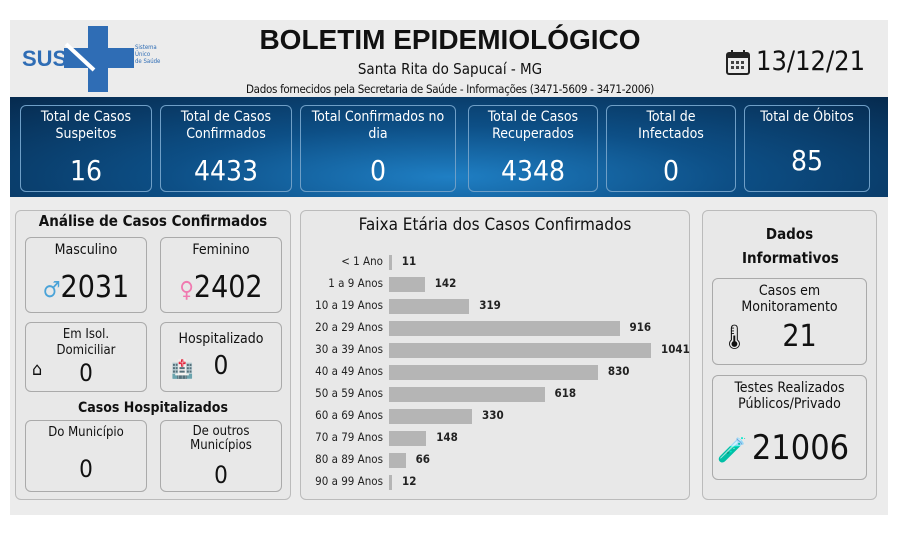 This screenshot has height=533, width=900. I want to click on card-label: Total de Infectados, so click(671, 125).